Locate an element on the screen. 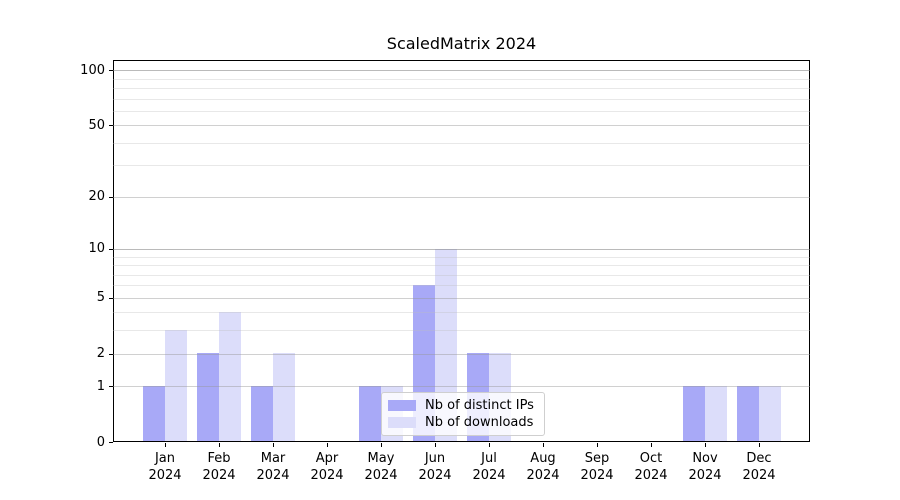  y-tick-label: 10 is located at coordinates (96, 249).